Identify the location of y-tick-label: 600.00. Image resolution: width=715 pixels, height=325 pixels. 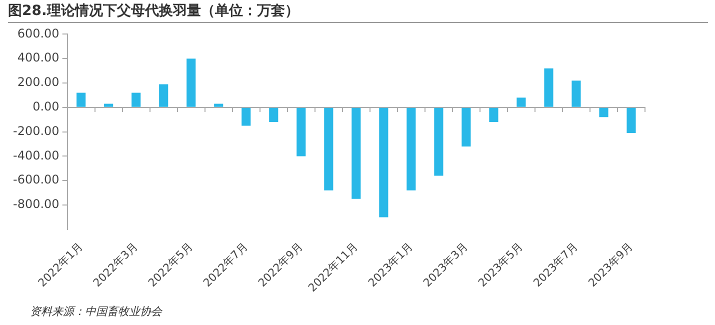
(38, 33).